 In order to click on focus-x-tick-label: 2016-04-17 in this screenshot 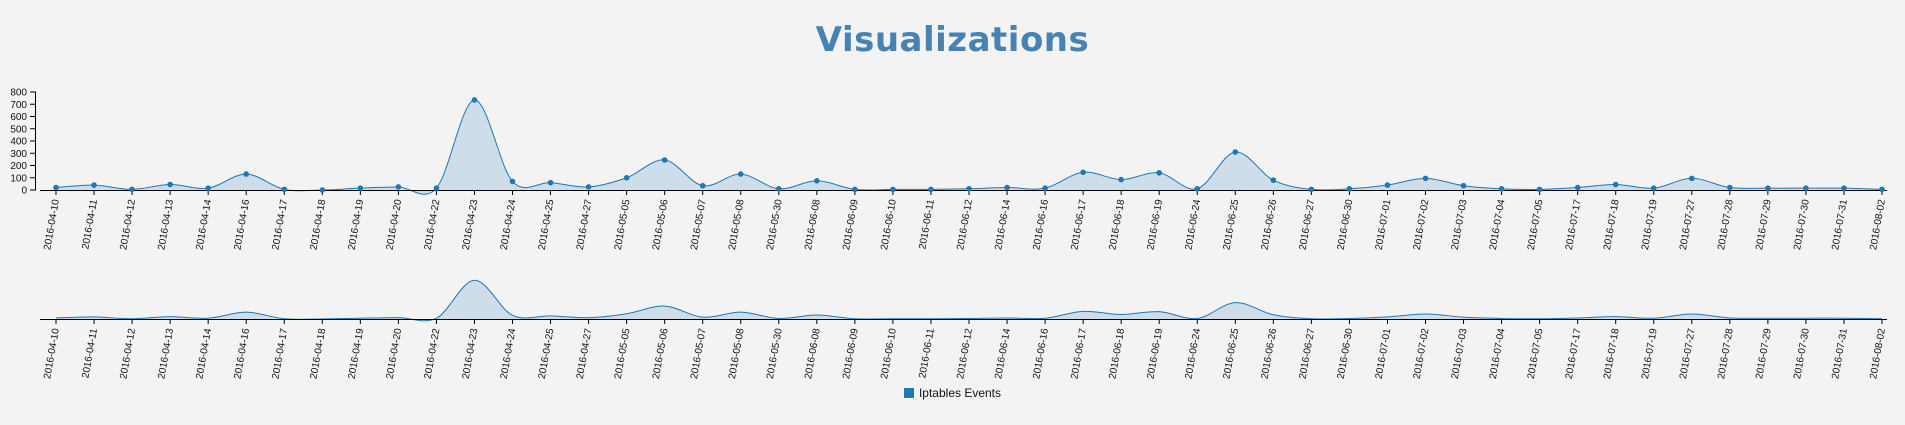, I will do `click(280, 224)`.